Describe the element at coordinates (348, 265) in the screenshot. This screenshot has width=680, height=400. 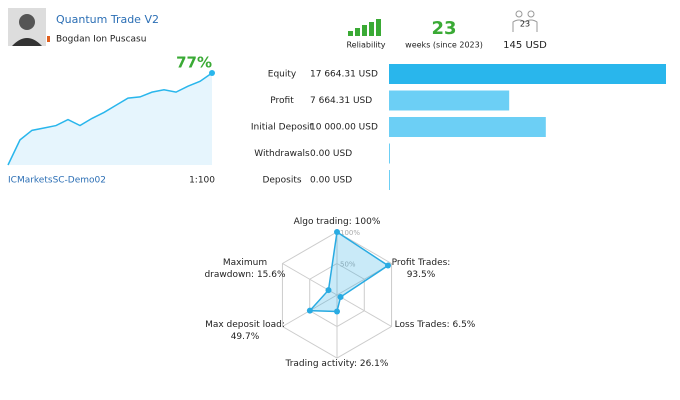
I see `radar-ring-label: 50%` at that location.